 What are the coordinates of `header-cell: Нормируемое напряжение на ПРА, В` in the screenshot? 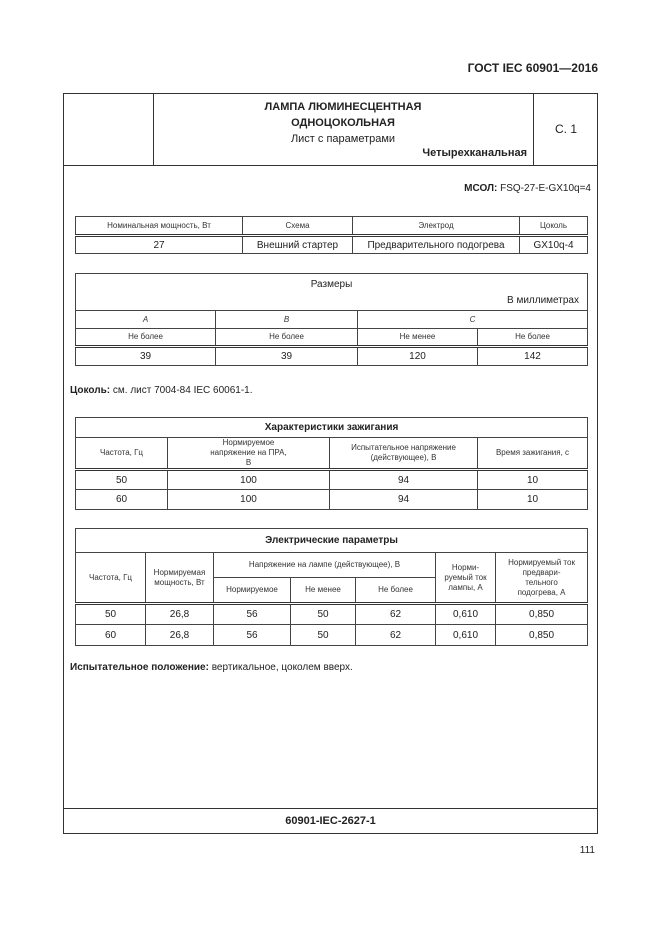 It's located at (248, 454).